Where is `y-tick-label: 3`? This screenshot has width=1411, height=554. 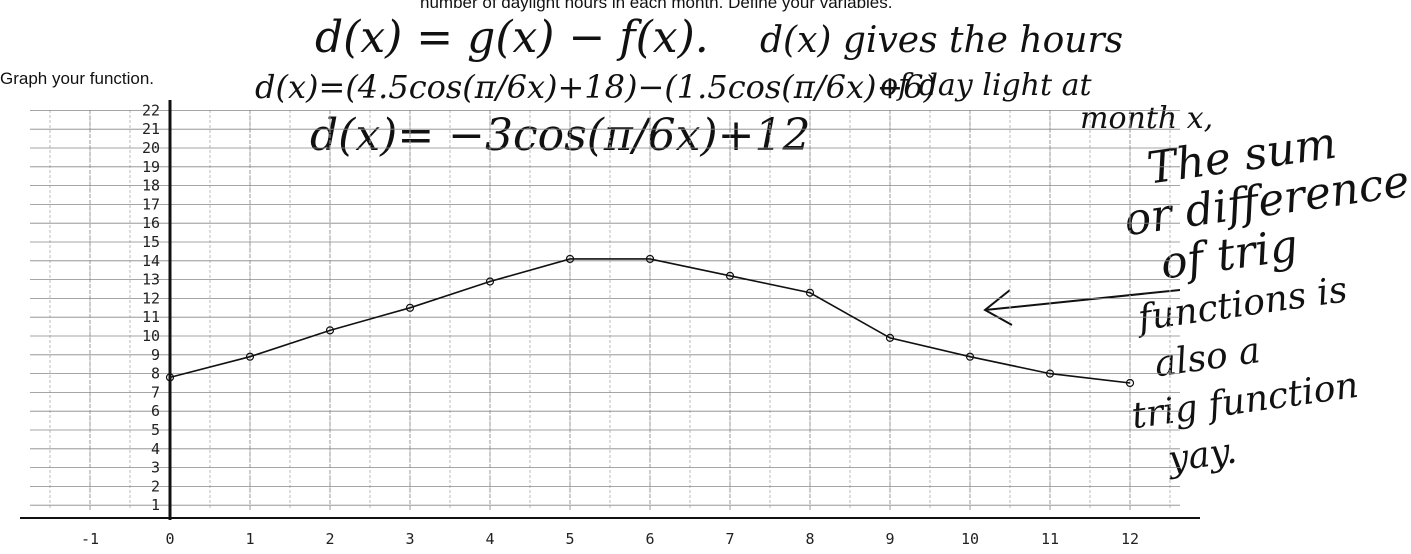 y-tick-label: 3 is located at coordinates (155, 468).